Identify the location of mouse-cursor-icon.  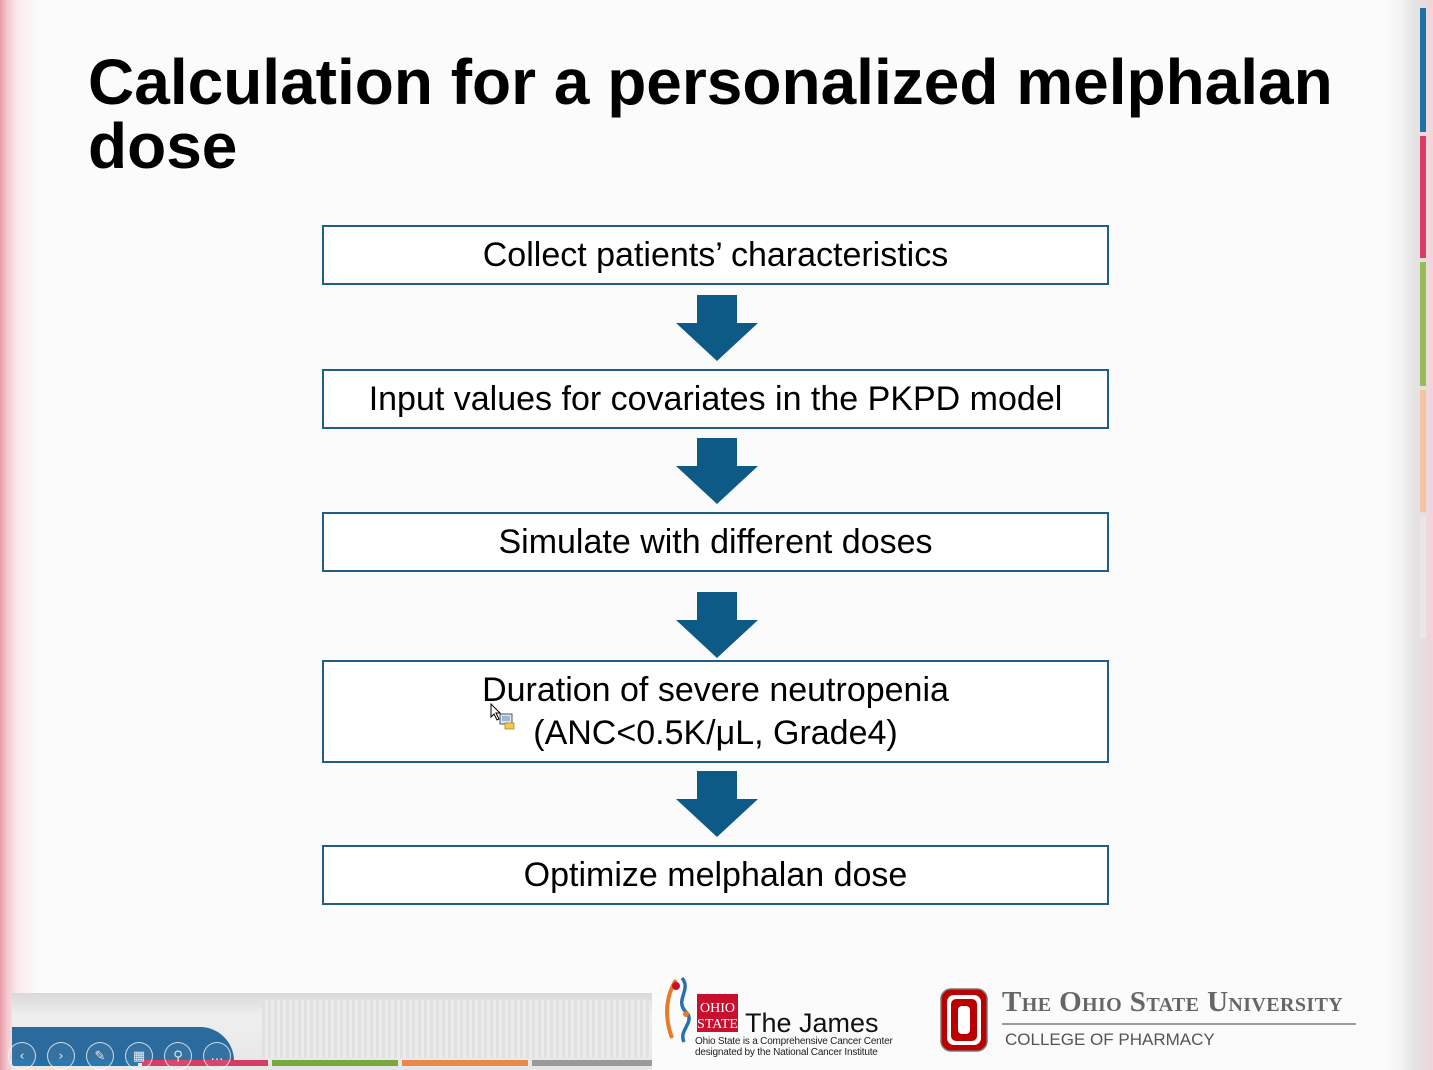
(502, 716).